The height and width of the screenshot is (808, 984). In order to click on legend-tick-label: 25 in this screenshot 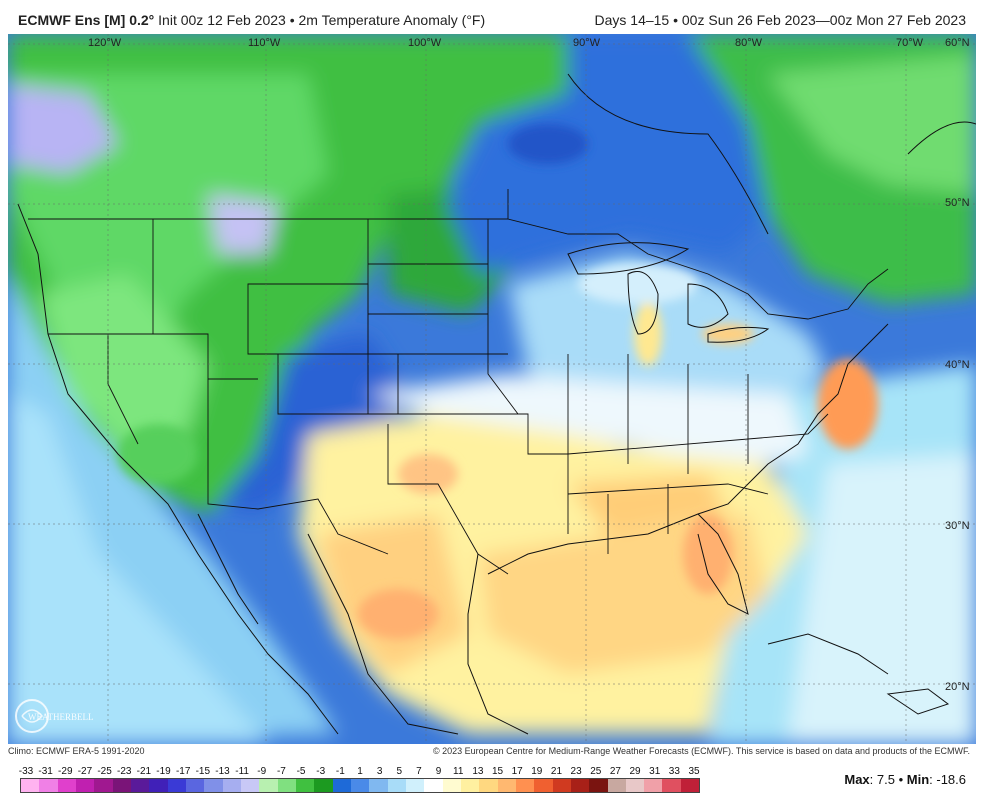, I will do `click(596, 771)`.